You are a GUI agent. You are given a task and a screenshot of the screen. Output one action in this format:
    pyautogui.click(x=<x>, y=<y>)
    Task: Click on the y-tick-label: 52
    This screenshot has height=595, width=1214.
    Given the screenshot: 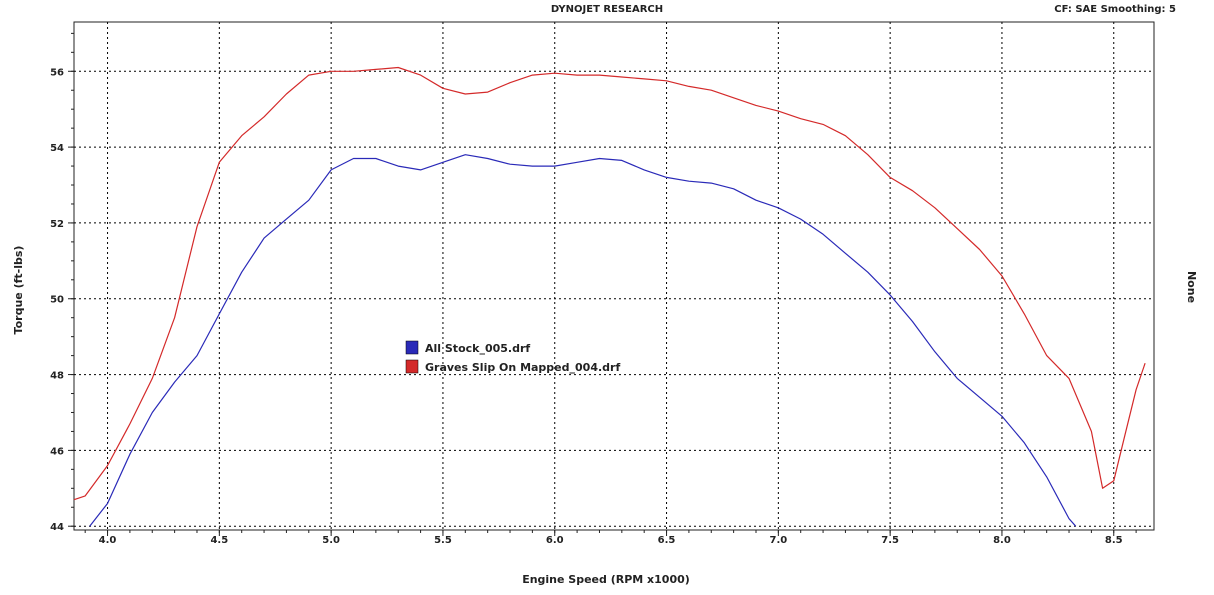 What is the action you would take?
    pyautogui.click(x=57, y=224)
    